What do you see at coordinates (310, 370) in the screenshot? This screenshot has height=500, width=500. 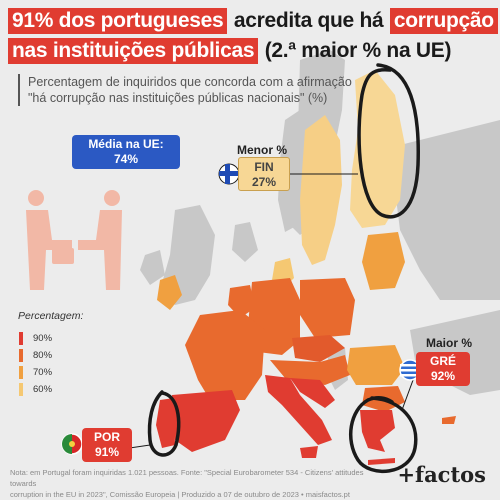 I see `region-austria-hungary` at bounding box center [310, 370].